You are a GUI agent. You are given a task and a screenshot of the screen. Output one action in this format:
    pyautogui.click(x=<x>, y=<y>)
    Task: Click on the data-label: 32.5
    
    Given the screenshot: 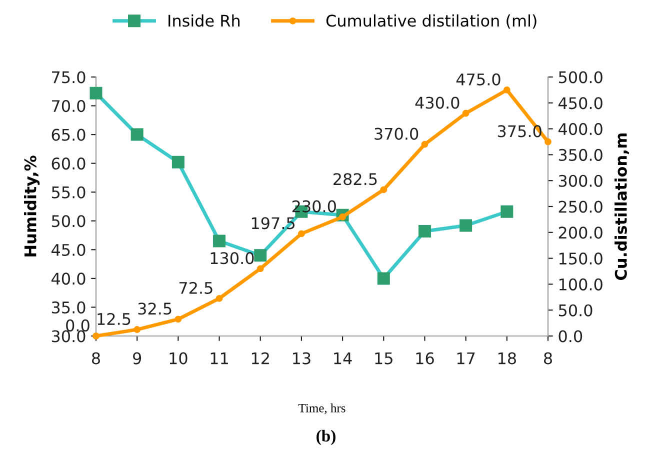 What is the action you would take?
    pyautogui.click(x=155, y=308)
    